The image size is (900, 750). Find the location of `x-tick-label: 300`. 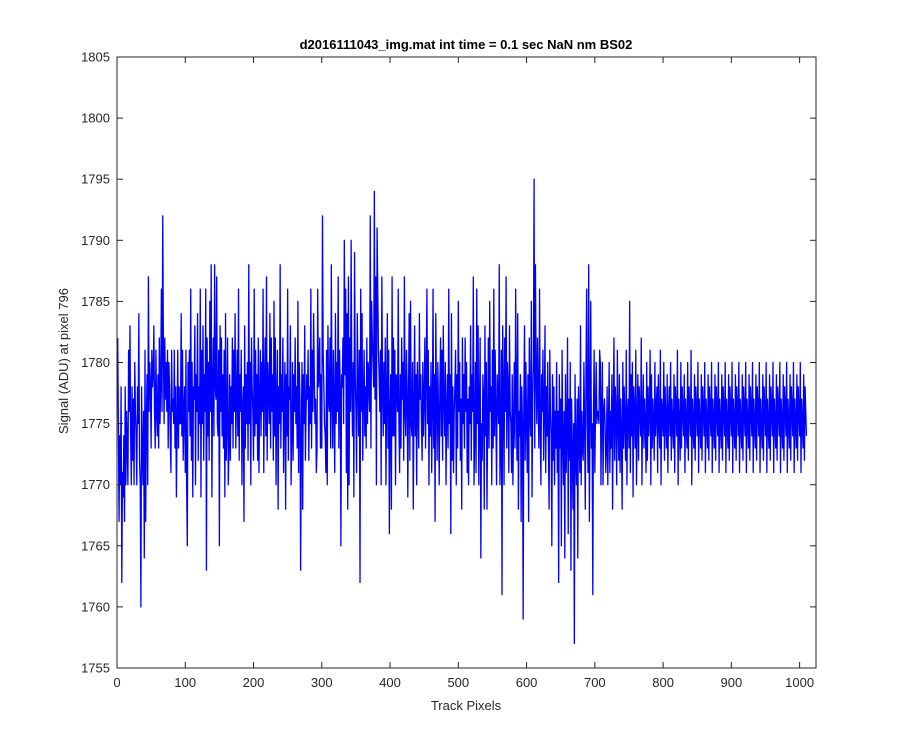

x-tick-label: 300 is located at coordinates (322, 682).